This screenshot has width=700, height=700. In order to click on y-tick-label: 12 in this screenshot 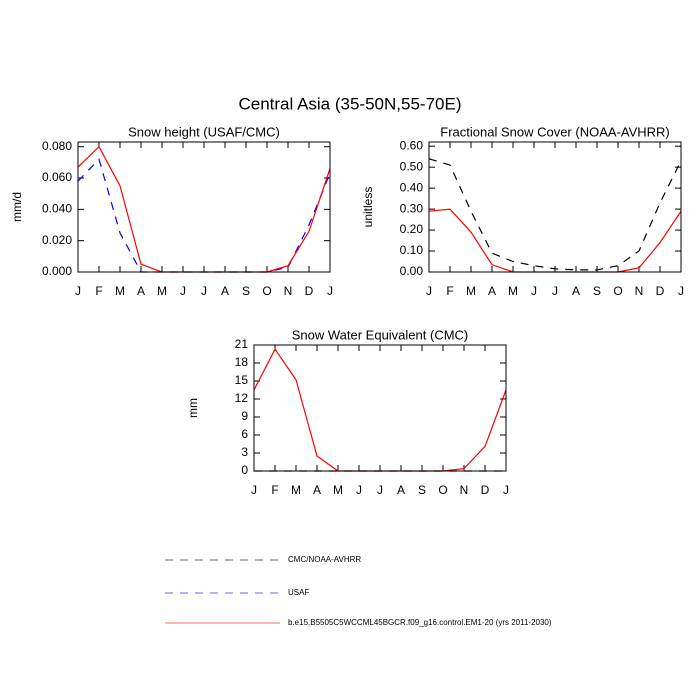, I will do `click(242, 398)`.